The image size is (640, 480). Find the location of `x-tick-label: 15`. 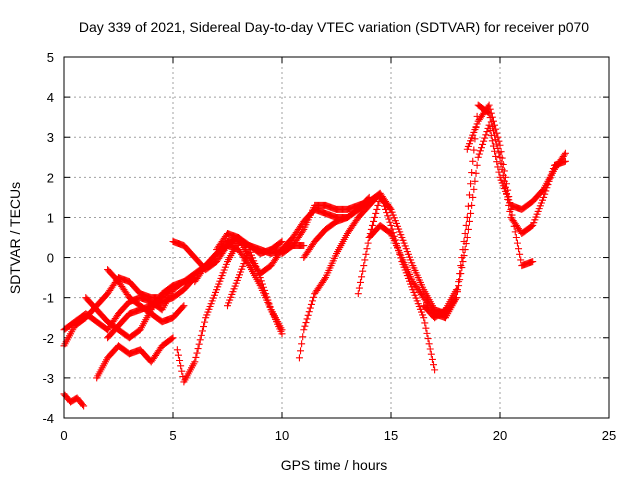

x-tick-label: 15 is located at coordinates (391, 435).